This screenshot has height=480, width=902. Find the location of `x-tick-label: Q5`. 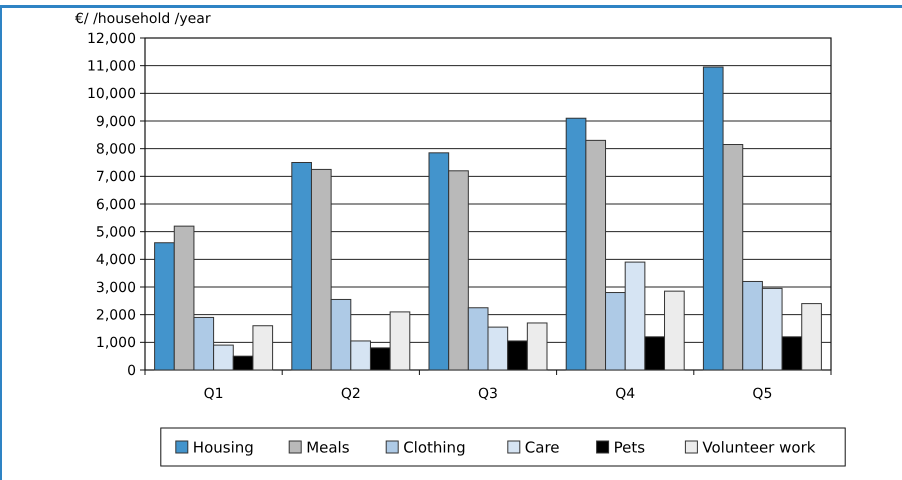

x-tick-label: Q5 is located at coordinates (762, 394).